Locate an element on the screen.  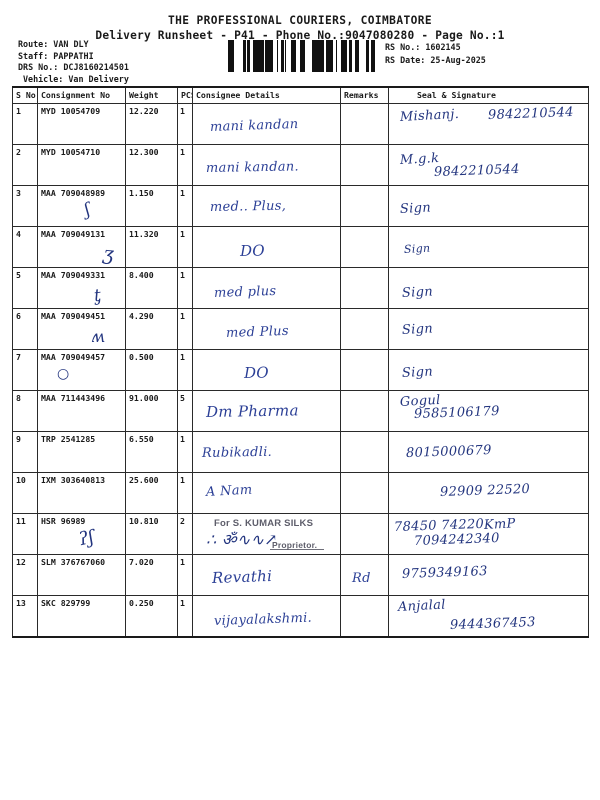
cell-consignment-no: MYD 10054709 is located at coordinates (81, 124).